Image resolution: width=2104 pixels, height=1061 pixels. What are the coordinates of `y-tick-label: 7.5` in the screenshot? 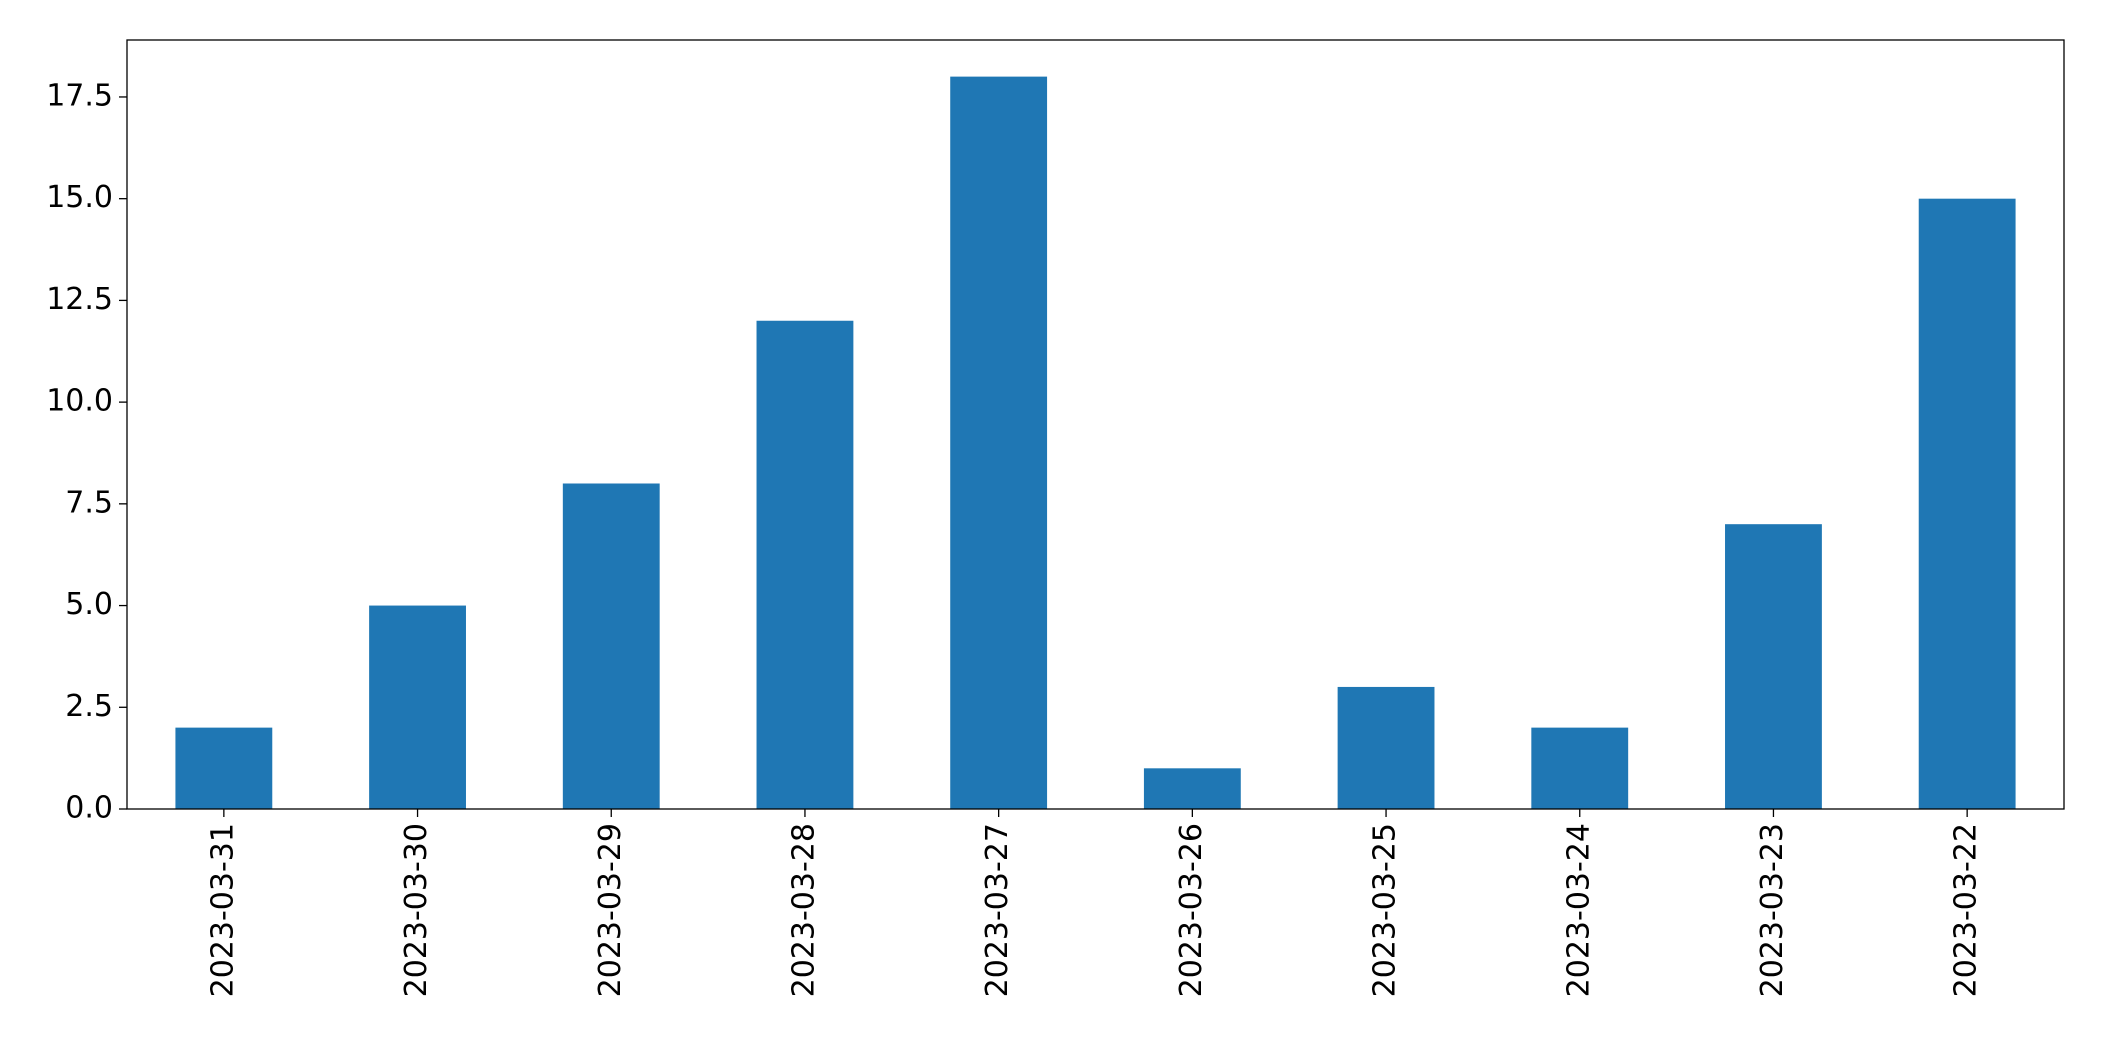 It's located at (89, 502).